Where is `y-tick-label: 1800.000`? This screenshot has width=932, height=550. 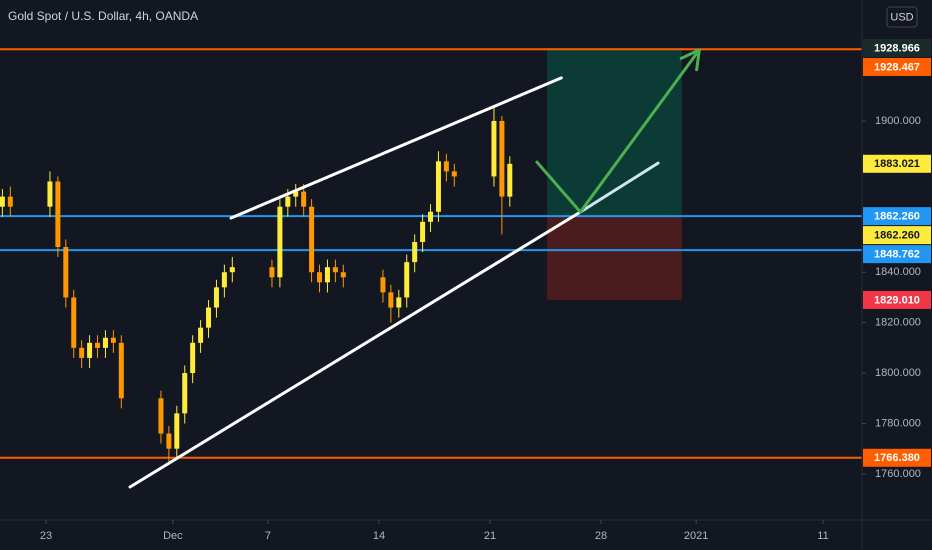 y-tick-label: 1800.000 is located at coordinates (898, 373).